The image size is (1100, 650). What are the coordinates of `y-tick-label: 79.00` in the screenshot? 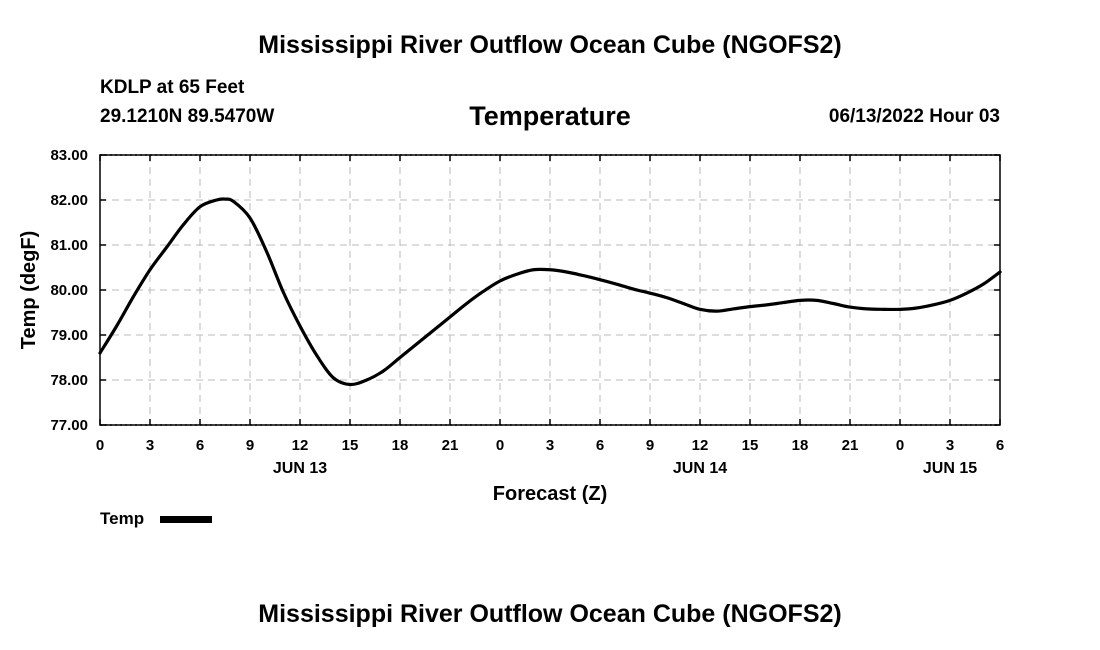 It's located at (69, 335).